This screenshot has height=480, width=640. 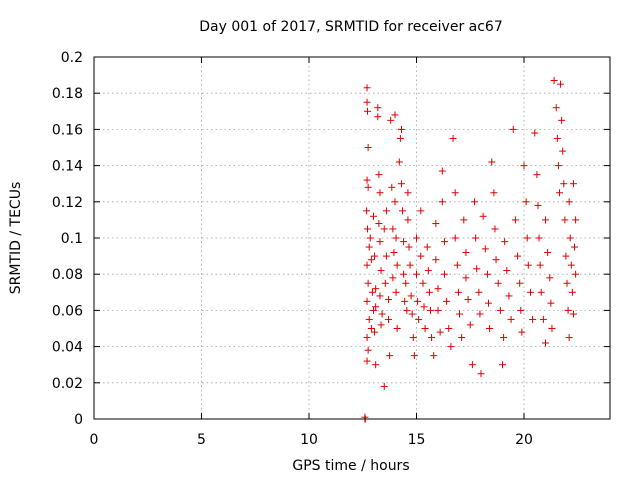 I want to click on y-tick-label: 0.02, so click(x=67, y=384).